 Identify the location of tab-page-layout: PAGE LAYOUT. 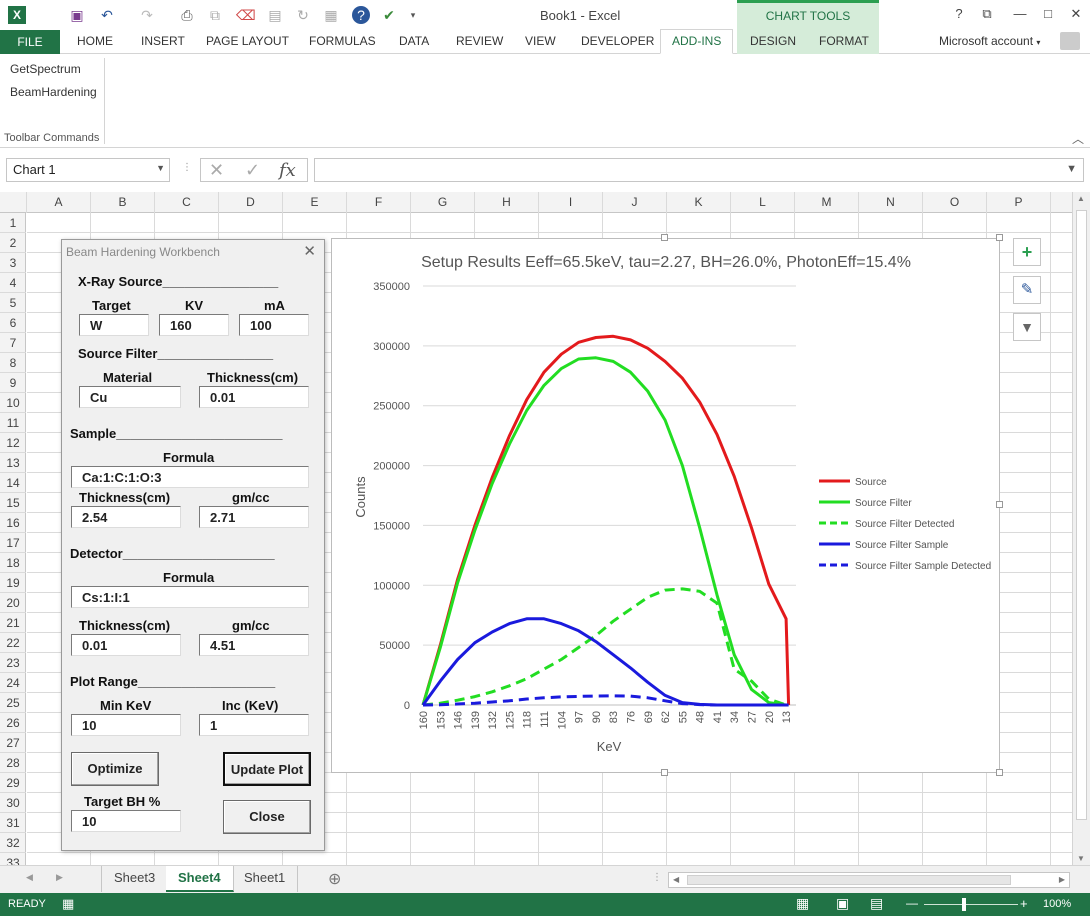
(247, 41).